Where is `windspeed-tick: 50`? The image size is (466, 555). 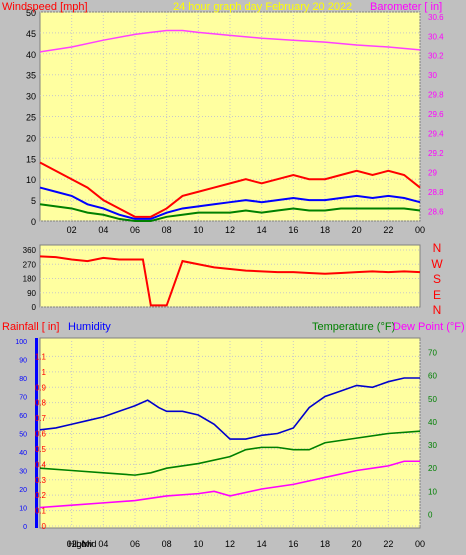
windspeed-tick: 50 is located at coordinates (31, 13).